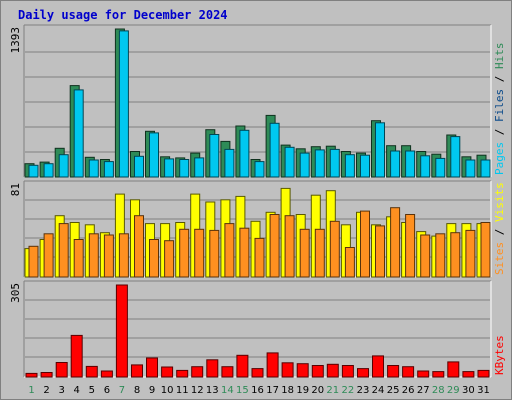 The height and width of the screenshot is (400, 512). What do you see at coordinates (317, 390) in the screenshot?
I see `x-tick-day-20: 20` at bounding box center [317, 390].